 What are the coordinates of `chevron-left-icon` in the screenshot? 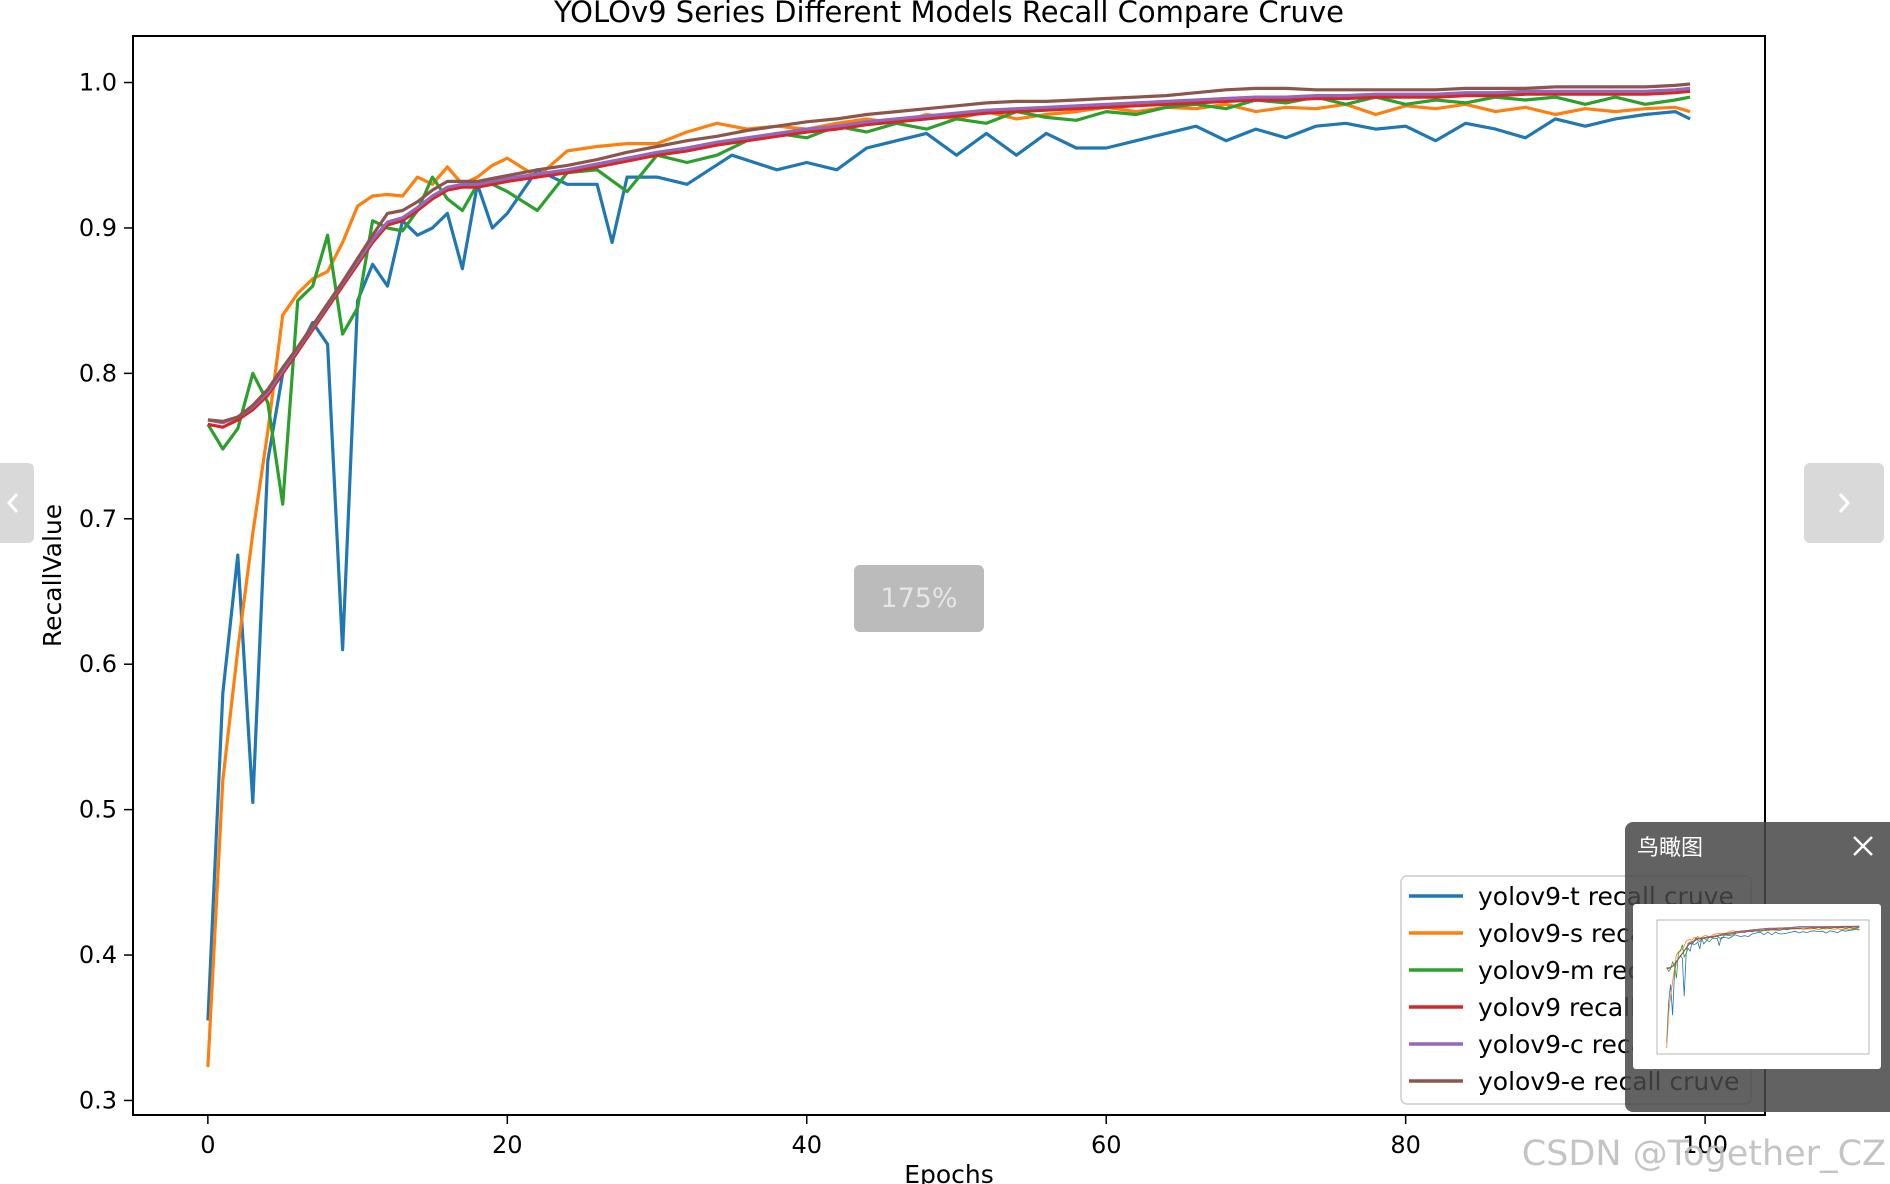 It's located at (12, 503).